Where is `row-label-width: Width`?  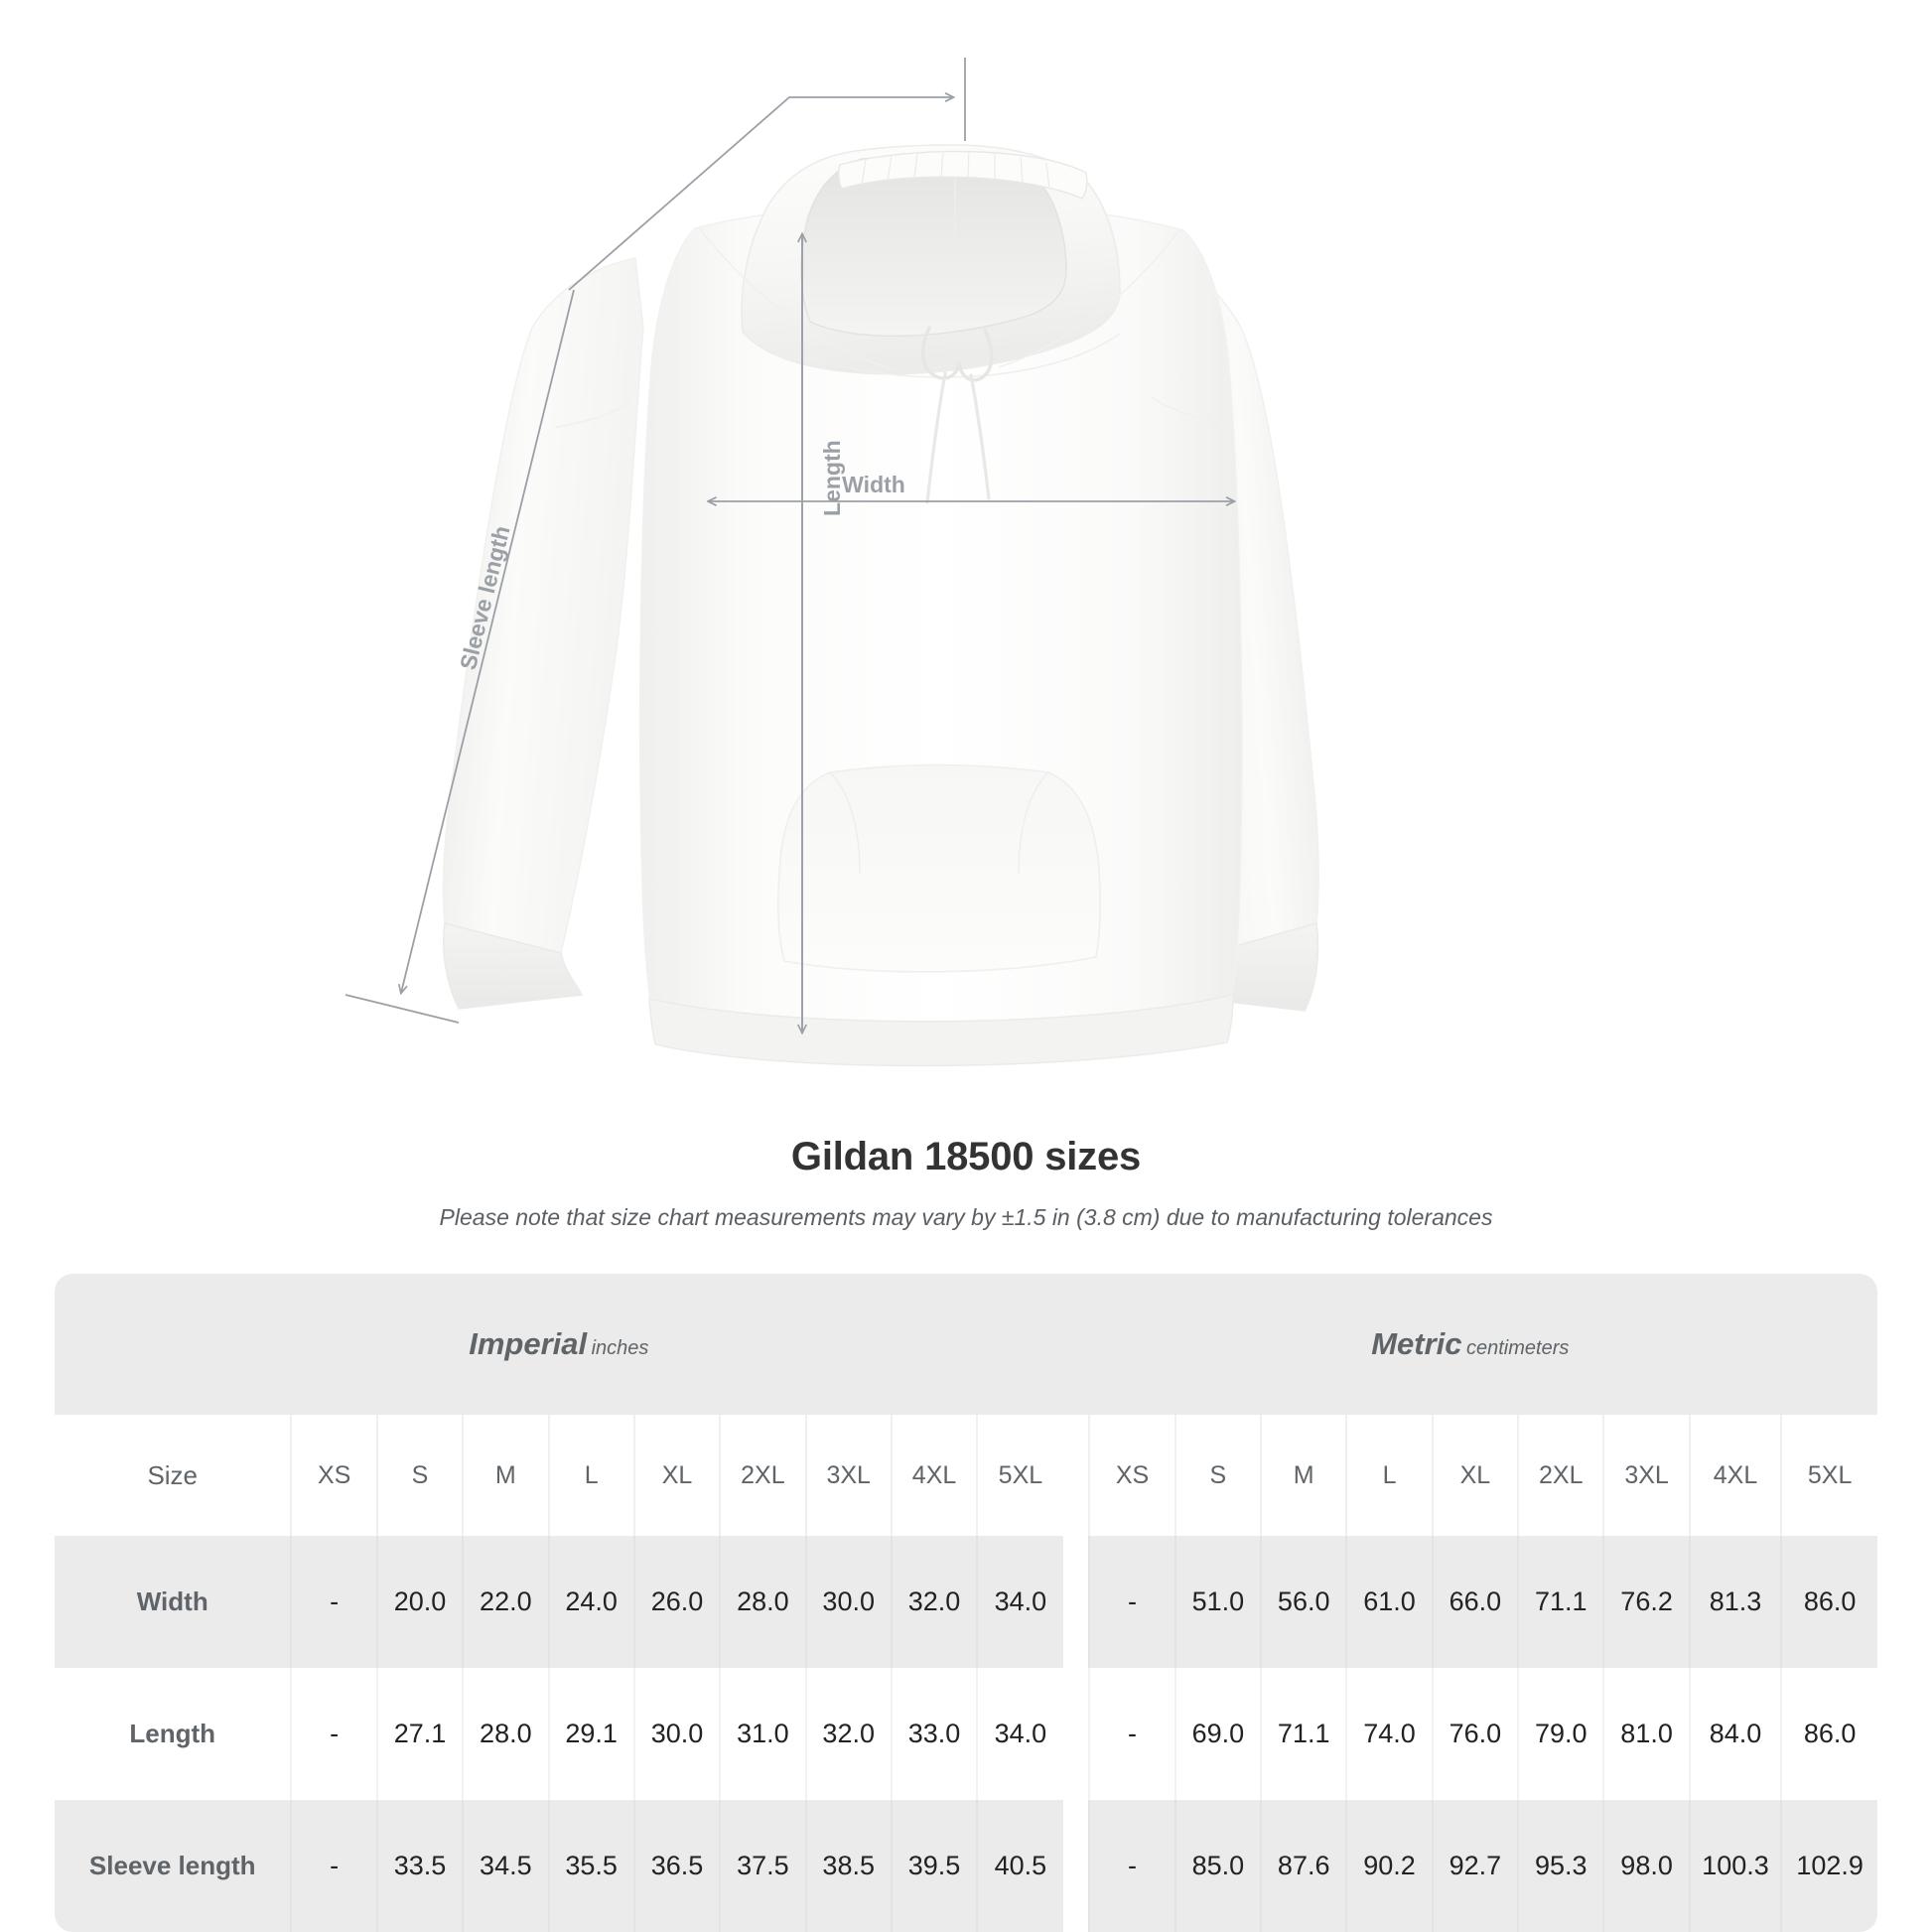
row-label-width: Width is located at coordinates (173, 1602).